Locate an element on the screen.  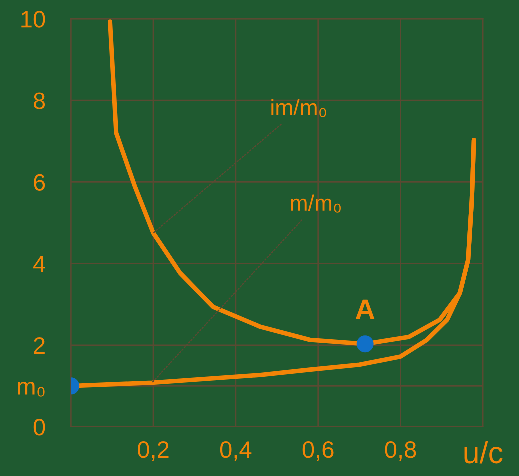
x-axis-title: u/c is located at coordinates (483, 452).